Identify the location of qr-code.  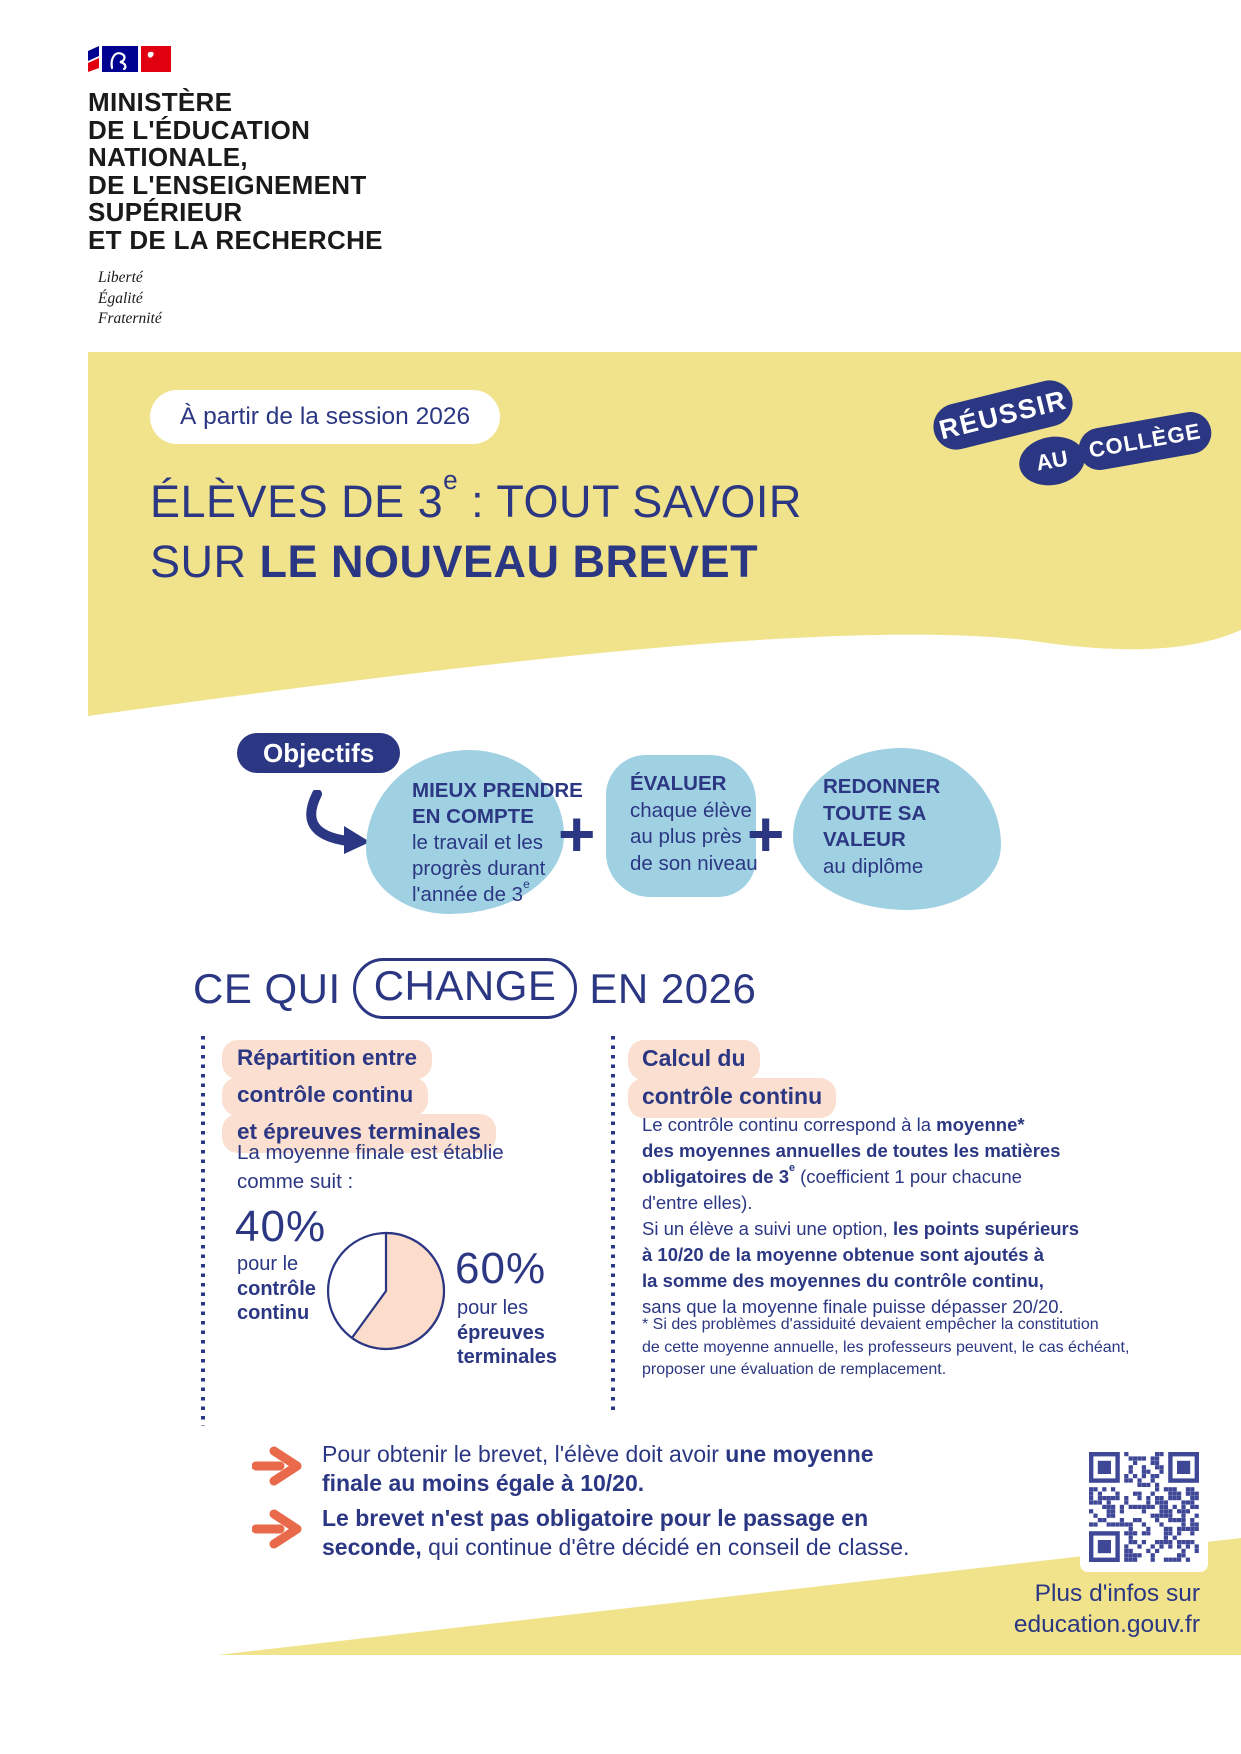
(1144, 1507).